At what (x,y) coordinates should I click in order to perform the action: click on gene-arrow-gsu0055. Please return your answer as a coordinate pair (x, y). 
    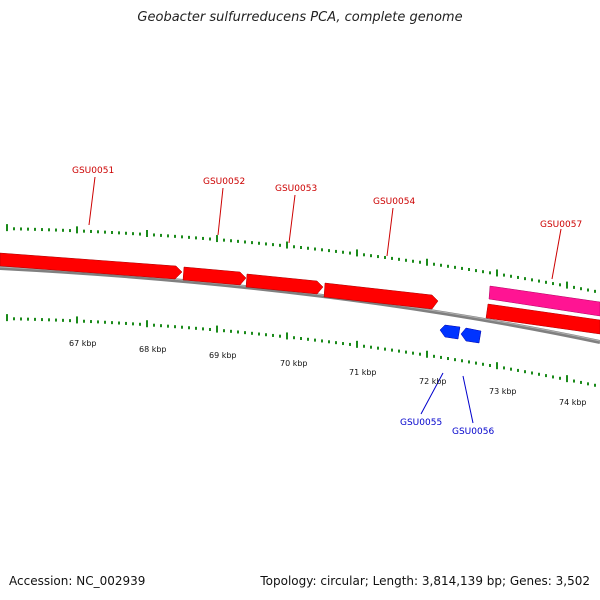
    Looking at the image, I should click on (450, 332).